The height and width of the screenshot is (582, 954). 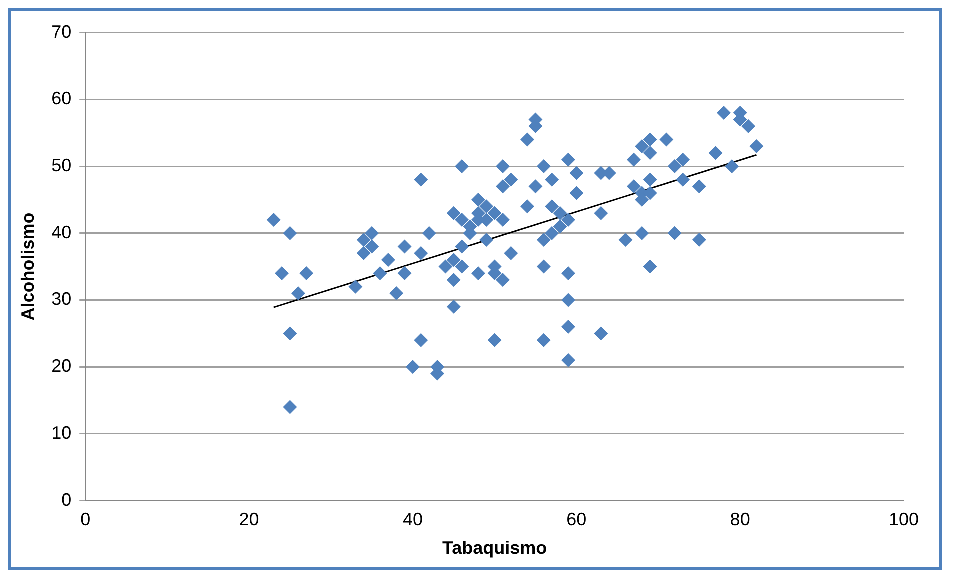 I want to click on x-tick-label: 0, so click(x=85, y=520).